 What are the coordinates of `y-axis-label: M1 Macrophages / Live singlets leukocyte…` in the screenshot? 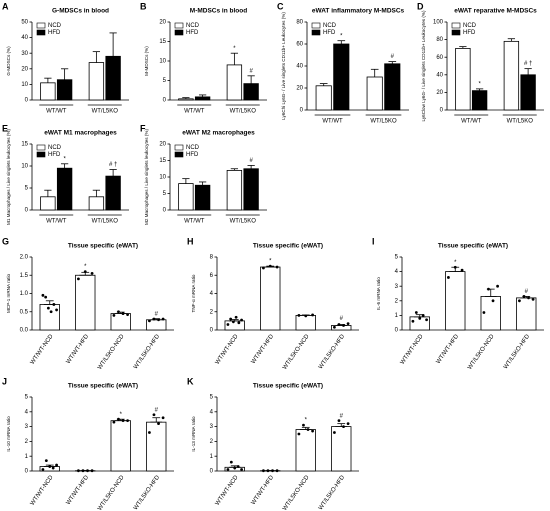 It's located at (8, 177).